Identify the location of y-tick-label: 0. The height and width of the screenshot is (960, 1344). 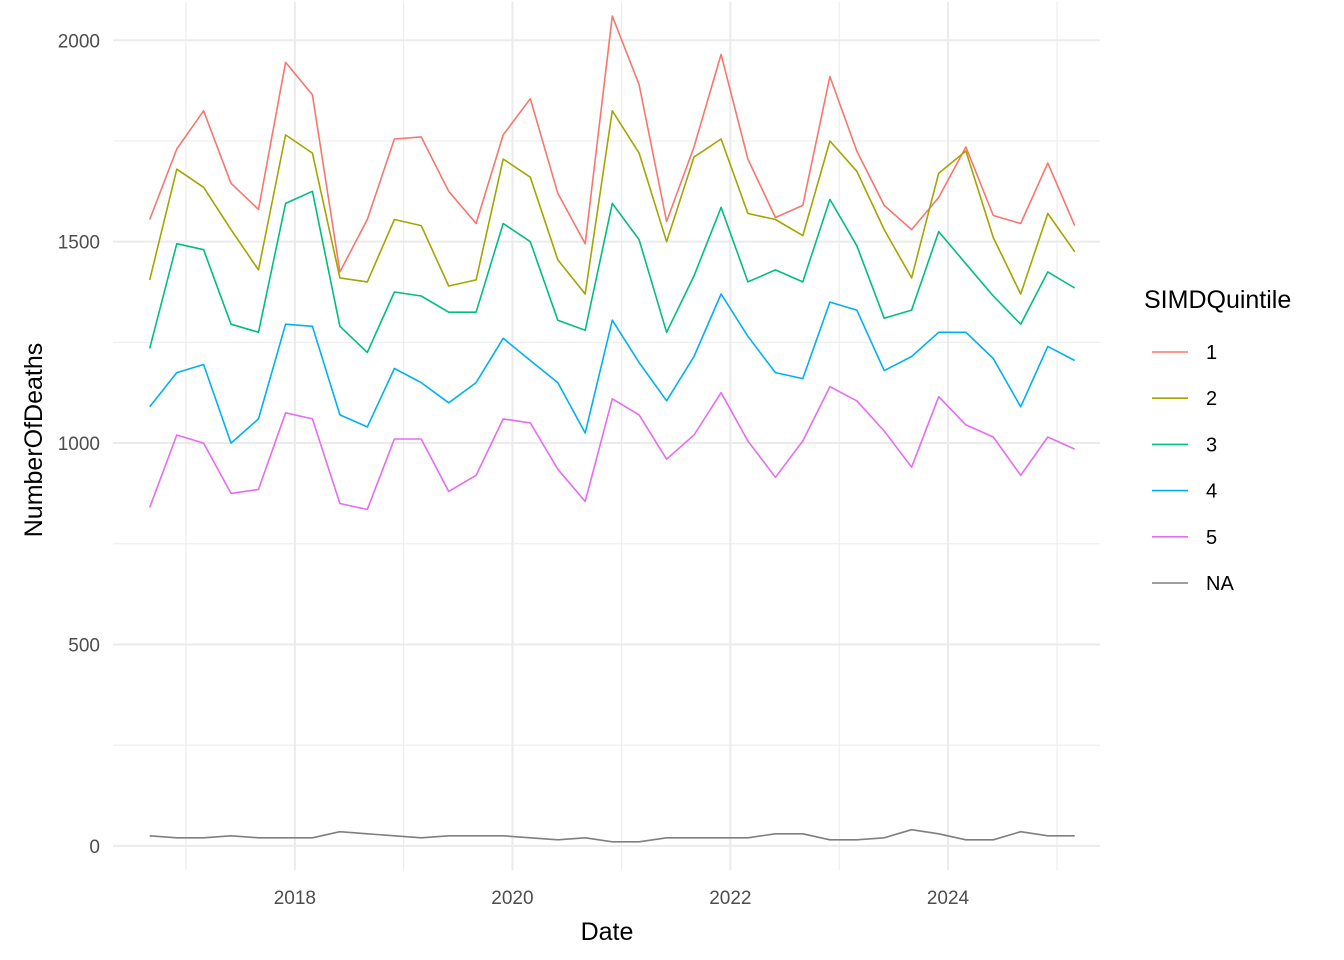
(94, 847).